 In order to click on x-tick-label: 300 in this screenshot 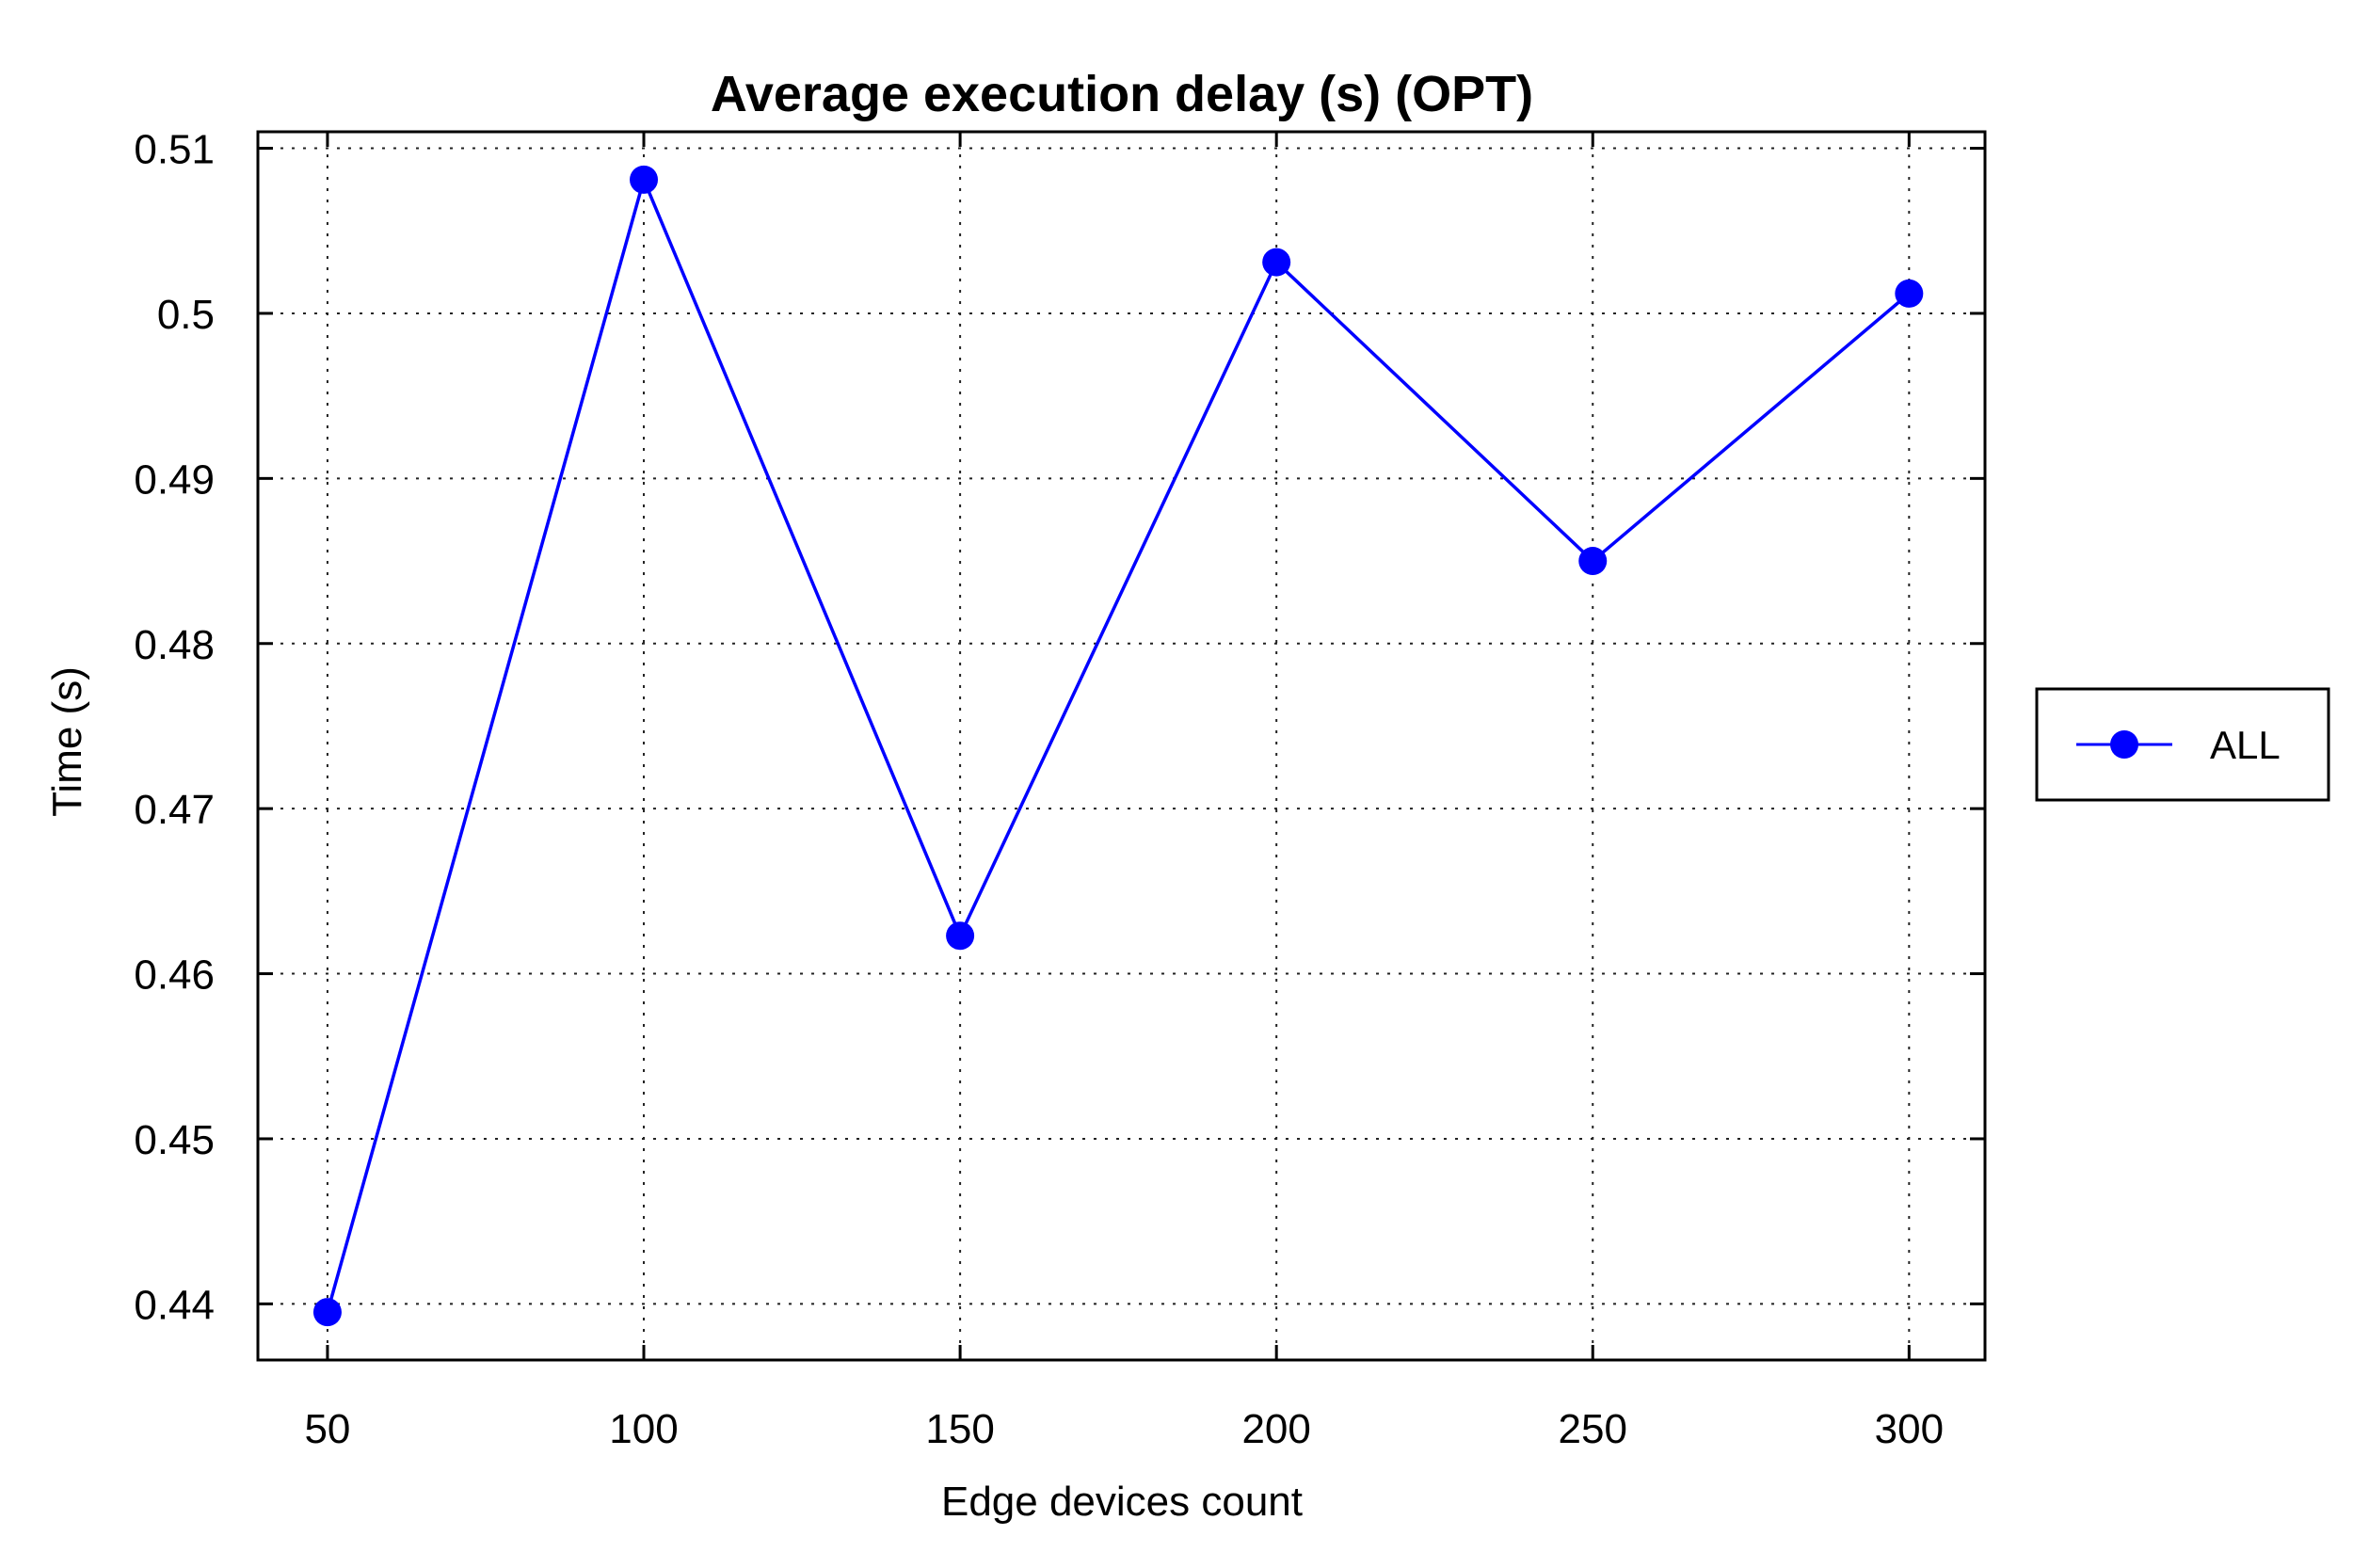, I will do `click(1910, 1429)`.